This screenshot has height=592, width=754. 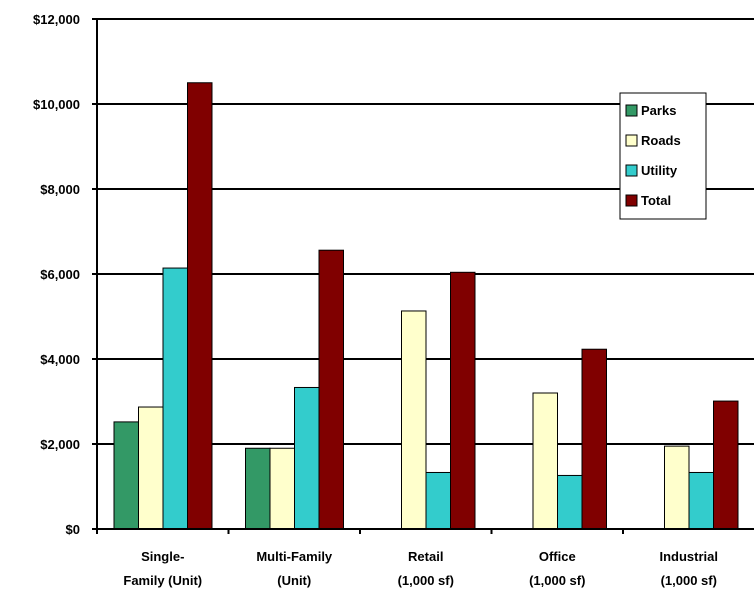 What do you see at coordinates (162, 556) in the screenshot?
I see `x-tick-label: Single-` at bounding box center [162, 556].